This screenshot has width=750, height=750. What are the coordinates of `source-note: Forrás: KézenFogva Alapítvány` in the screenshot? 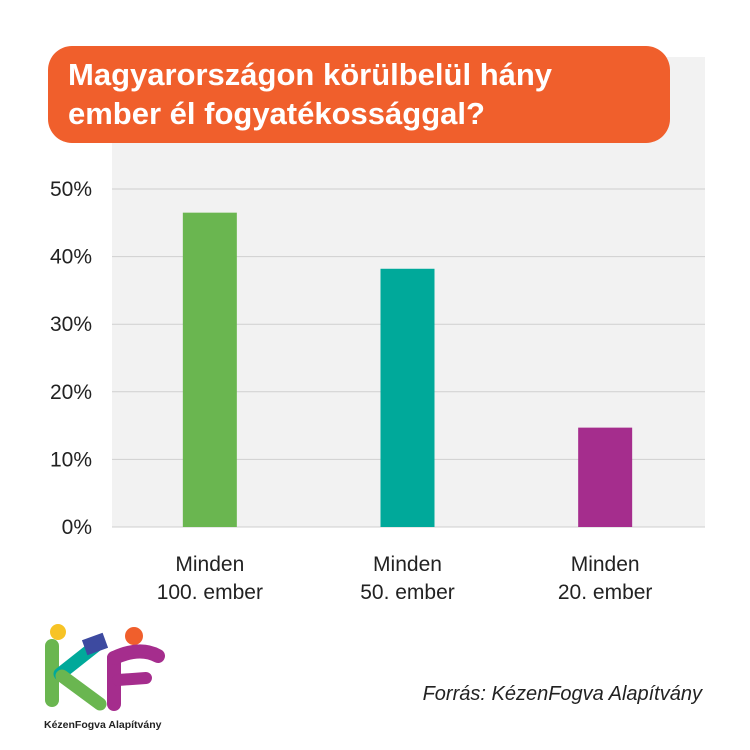 It's located at (562, 694).